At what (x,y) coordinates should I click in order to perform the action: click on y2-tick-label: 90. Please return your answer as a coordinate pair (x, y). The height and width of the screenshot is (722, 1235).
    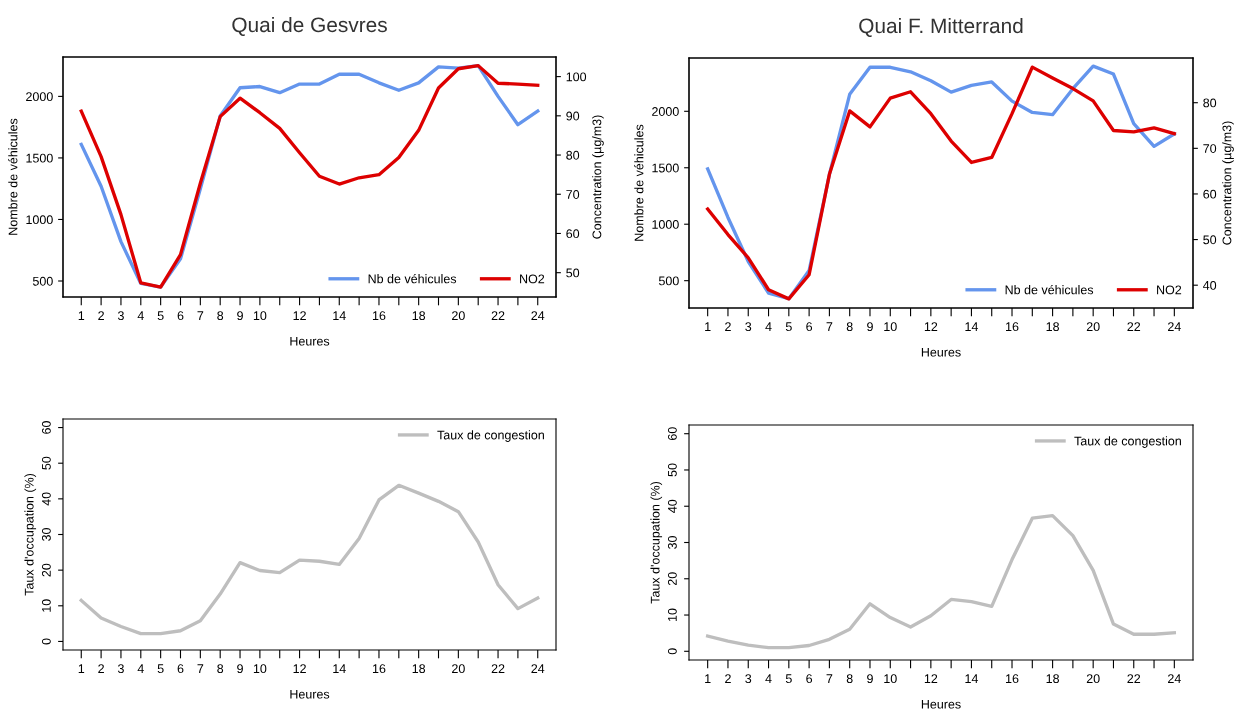
    Looking at the image, I should click on (573, 116).